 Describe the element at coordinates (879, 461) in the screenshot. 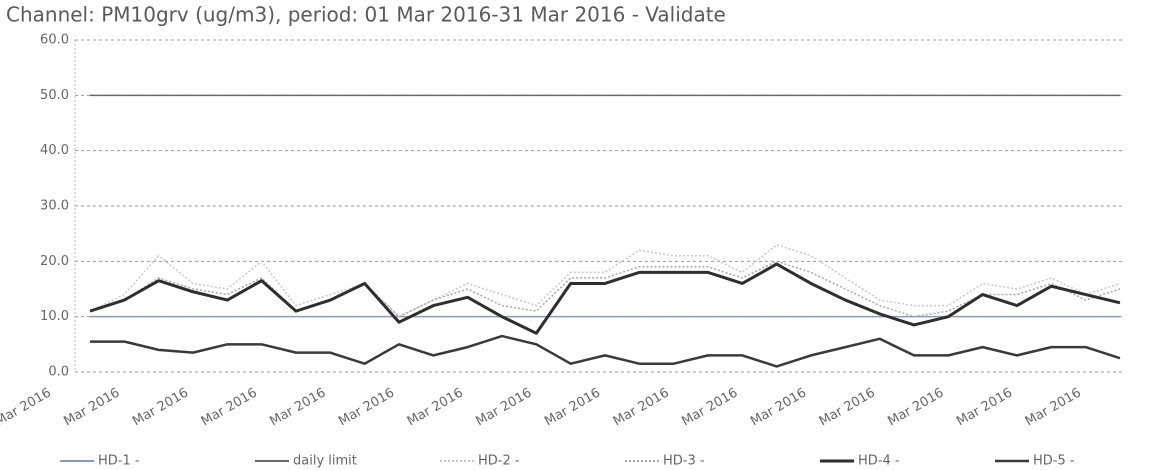

I see `legend-label: HD-4 -` at that location.